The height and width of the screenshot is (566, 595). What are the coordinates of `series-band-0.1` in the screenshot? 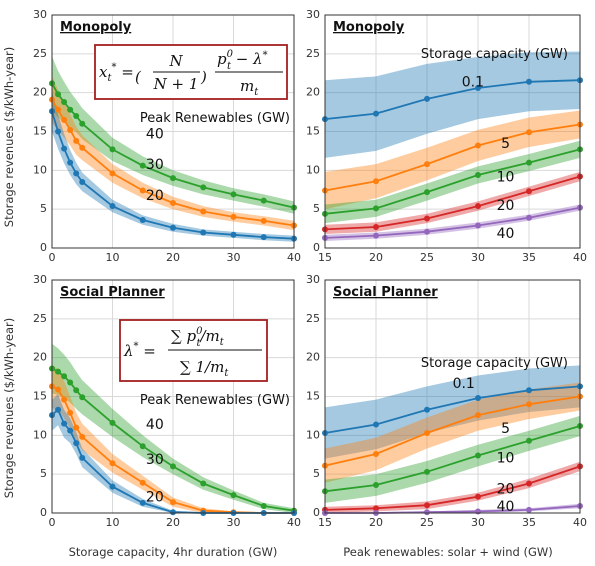 It's located at (452, 104).